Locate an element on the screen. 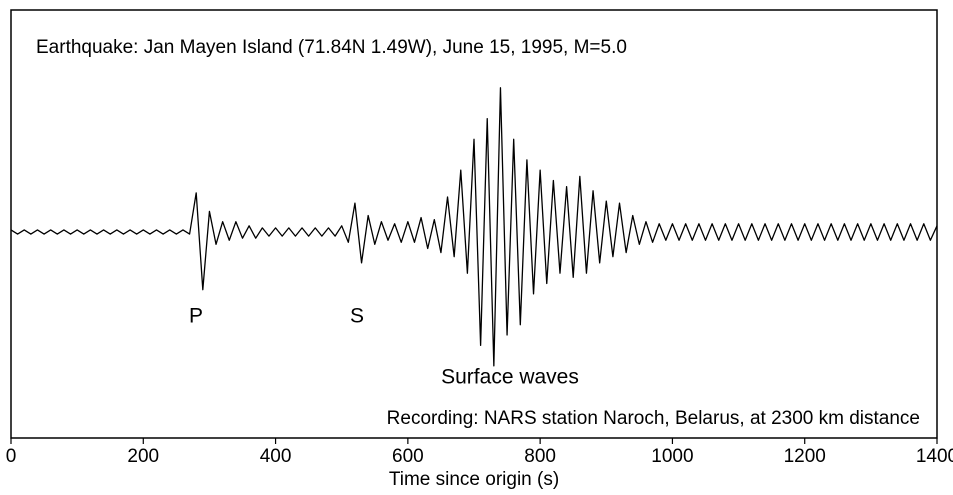 Image resolution: width=953 pixels, height=495 pixels. x-tick-label: 400 is located at coordinates (276, 456).